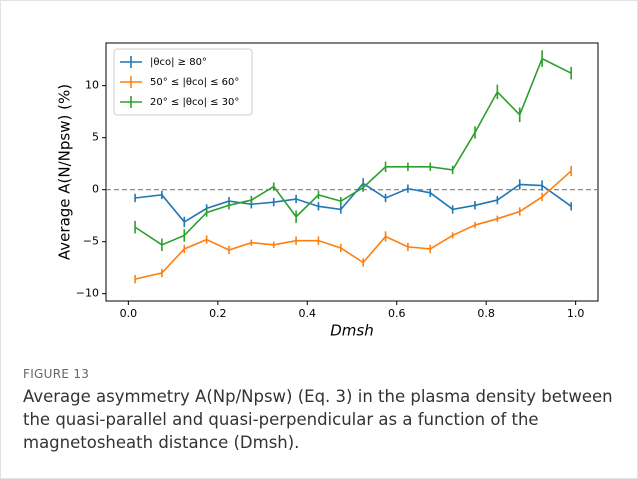  What do you see at coordinates (92, 85) in the screenshot?
I see `y-tick-label: 10` at bounding box center [92, 85].